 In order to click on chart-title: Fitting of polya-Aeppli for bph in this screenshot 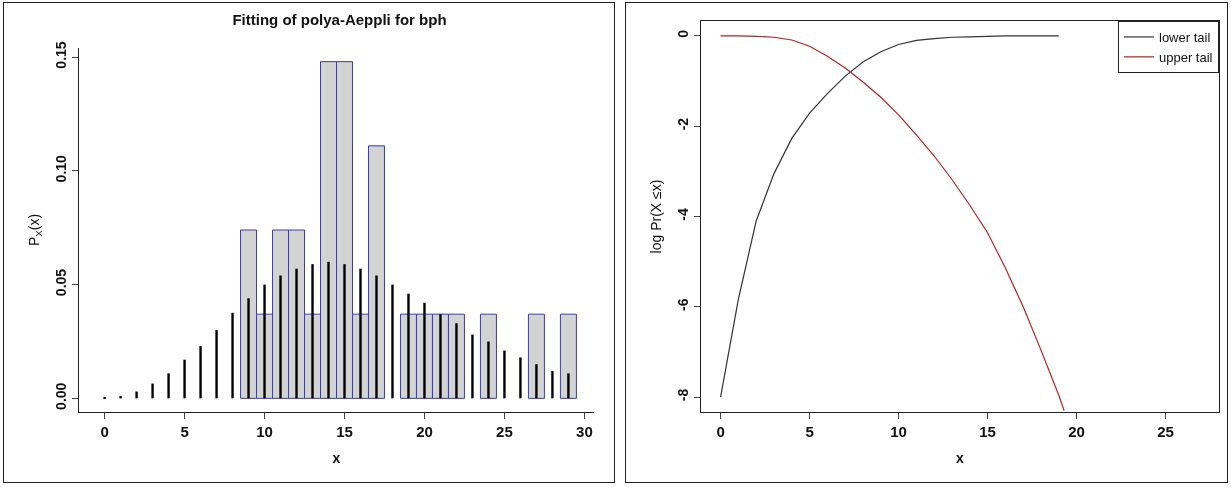, I will do `click(339, 20)`.